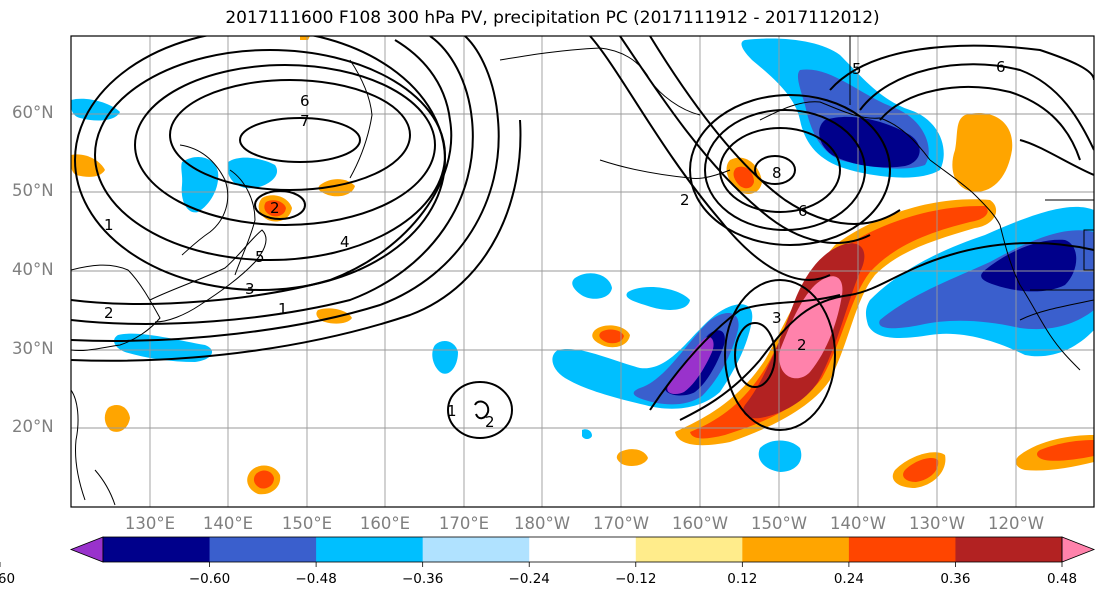 This screenshot has height=601, width=1105. Describe the element at coordinates (636, 579) in the screenshot. I see `colorbar-tick-label: −0.12` at that location.